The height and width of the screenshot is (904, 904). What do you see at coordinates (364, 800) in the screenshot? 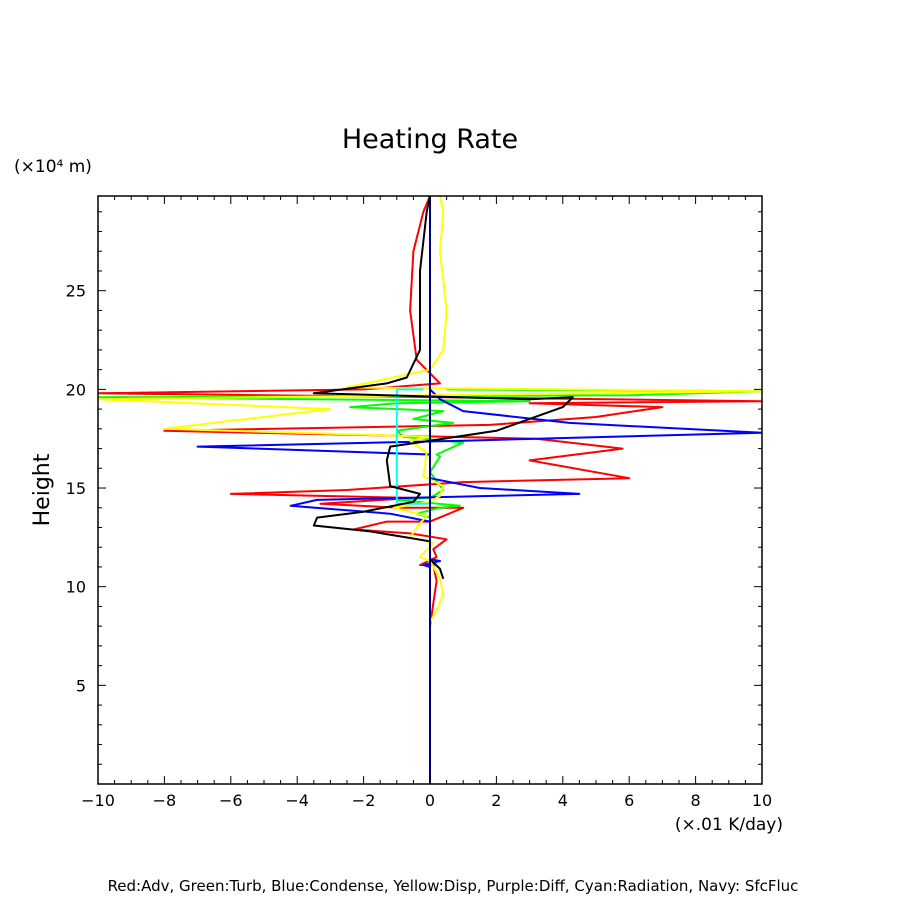
I see `x-tick-label: −2` at bounding box center [364, 800].